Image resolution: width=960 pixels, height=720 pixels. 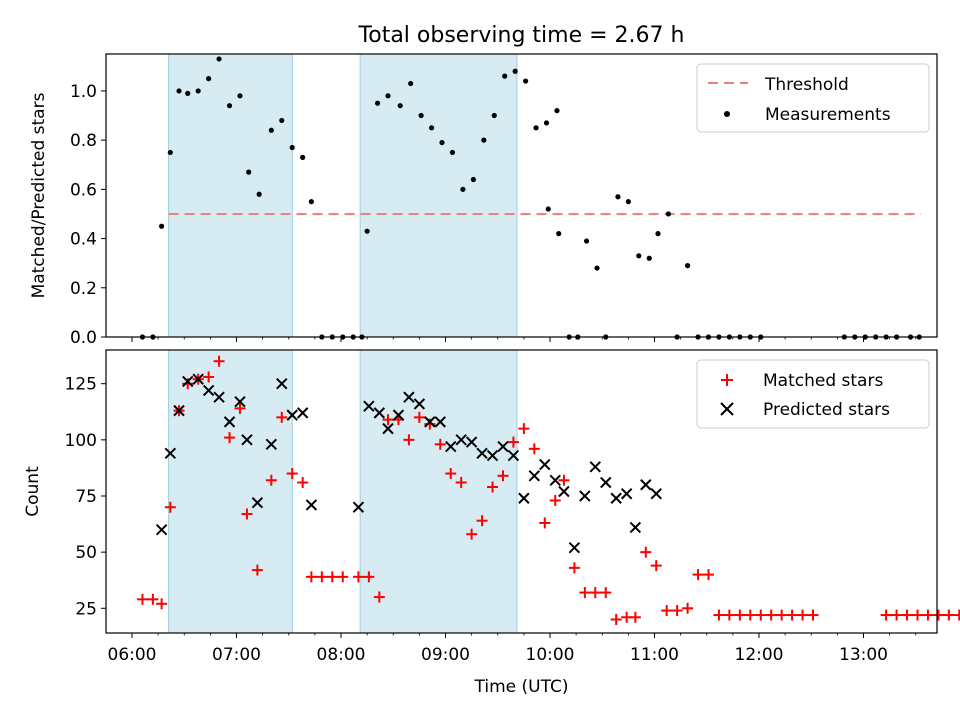 I want to click on x-axis-label: Time (UTC), so click(x=521, y=687).